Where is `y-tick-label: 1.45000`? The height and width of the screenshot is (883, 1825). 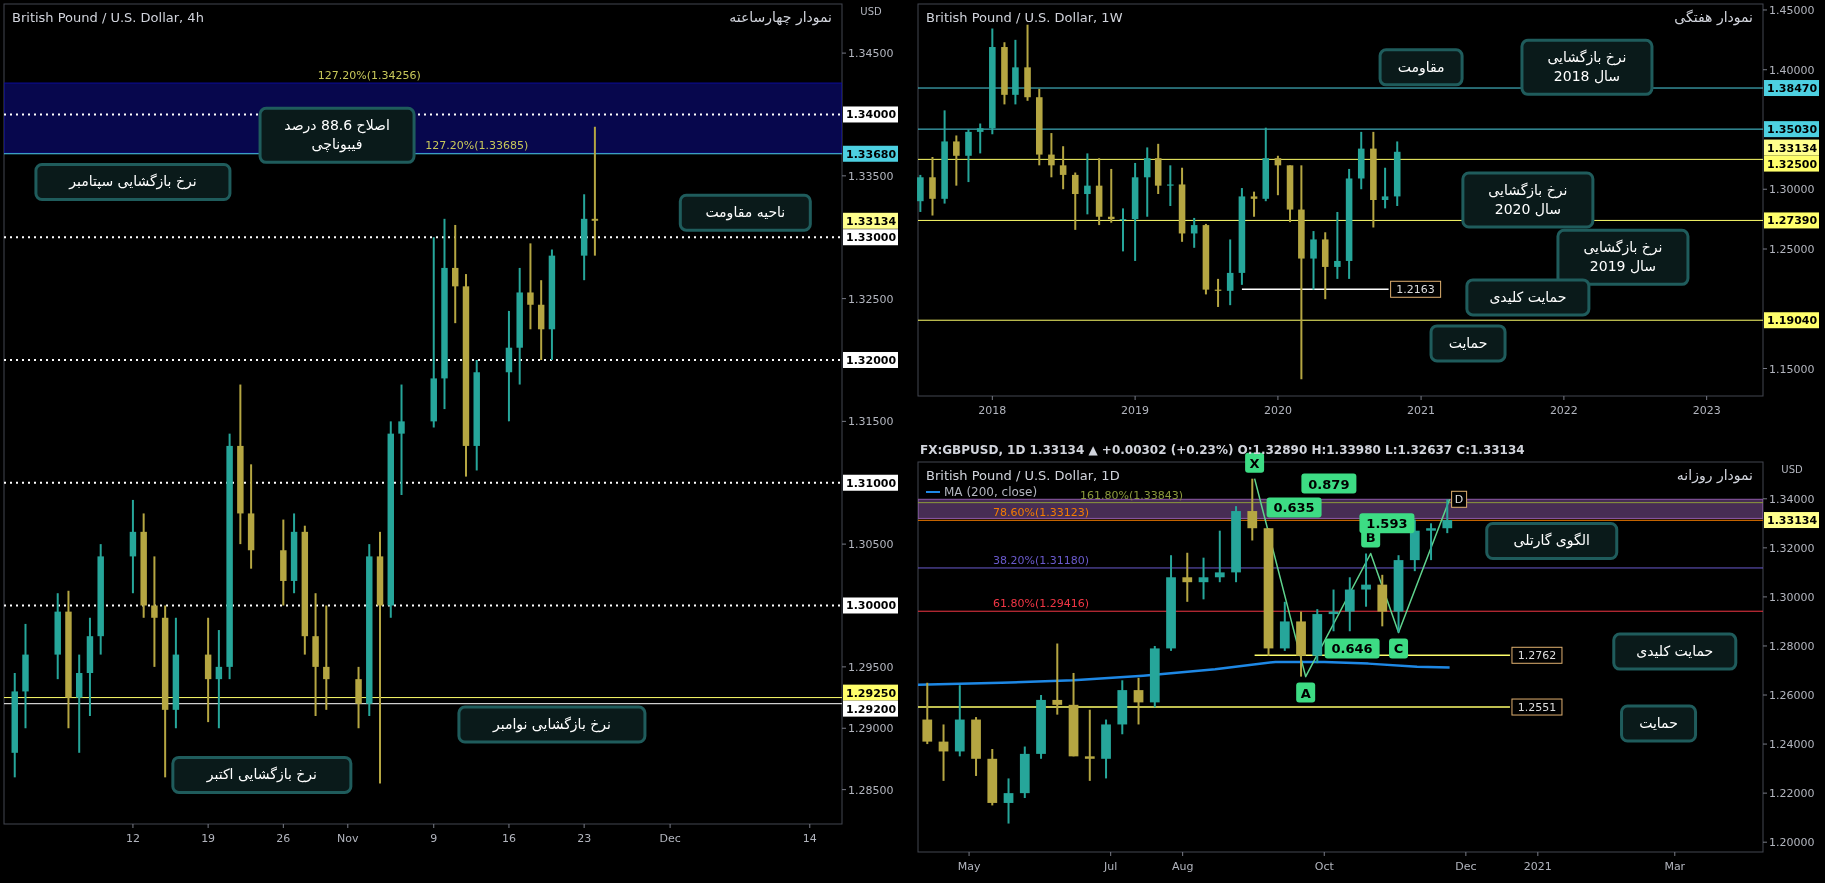
y-tick-label: 1.45000 is located at coordinates (1792, 10).